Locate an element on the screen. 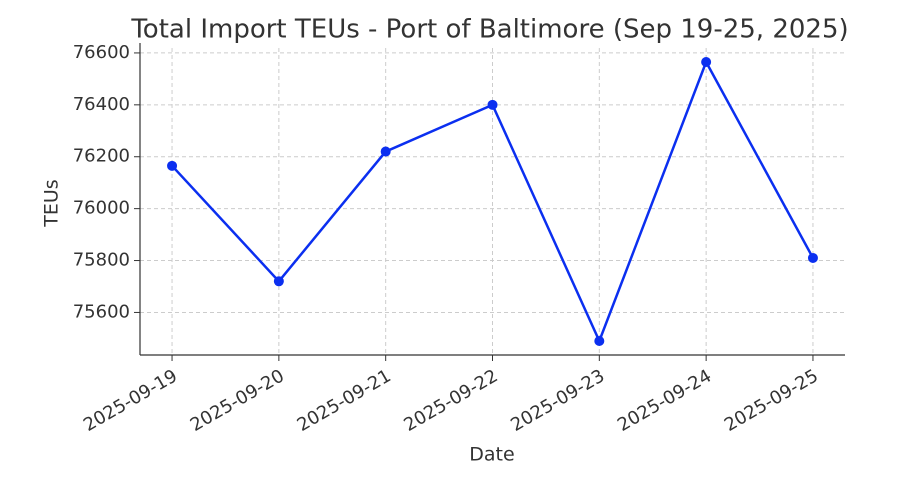  y-tick-label: 76600 is located at coordinates (101, 52).